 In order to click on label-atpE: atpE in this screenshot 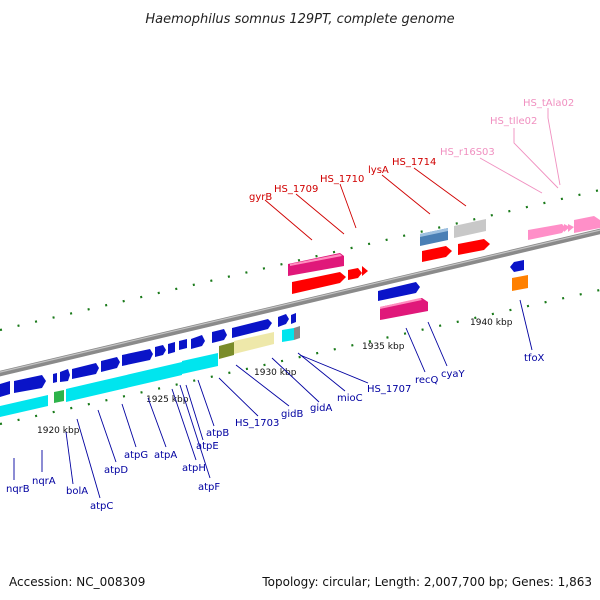, I will do `click(207, 446)`.